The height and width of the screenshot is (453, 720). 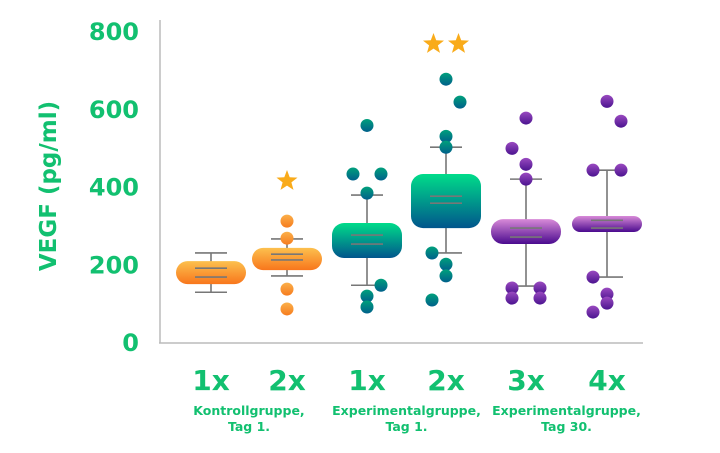 I want to click on y-tick-label: 800, so click(x=114, y=32).